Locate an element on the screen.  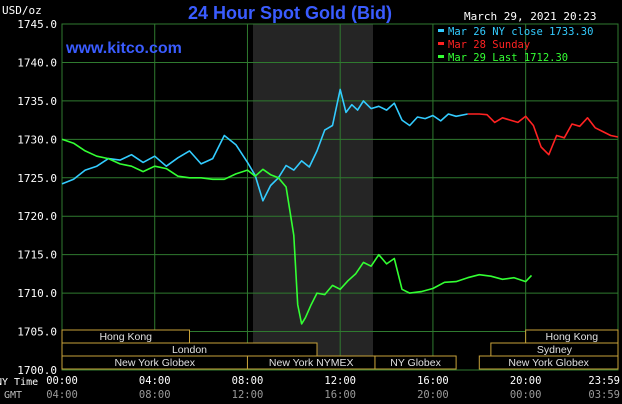
legend-entry: Mar 29 Last 1712.30 is located at coordinates (508, 58).